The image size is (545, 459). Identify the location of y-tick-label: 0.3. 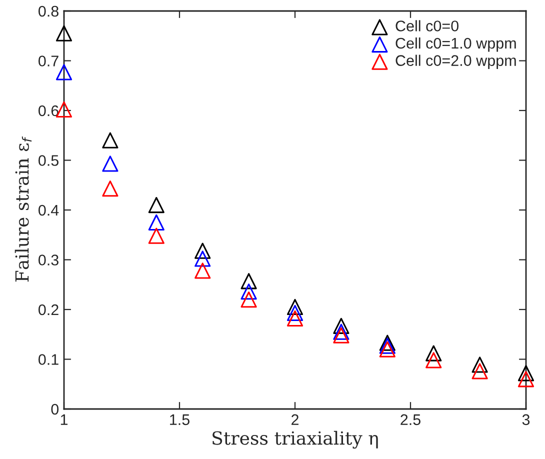
(48, 260).